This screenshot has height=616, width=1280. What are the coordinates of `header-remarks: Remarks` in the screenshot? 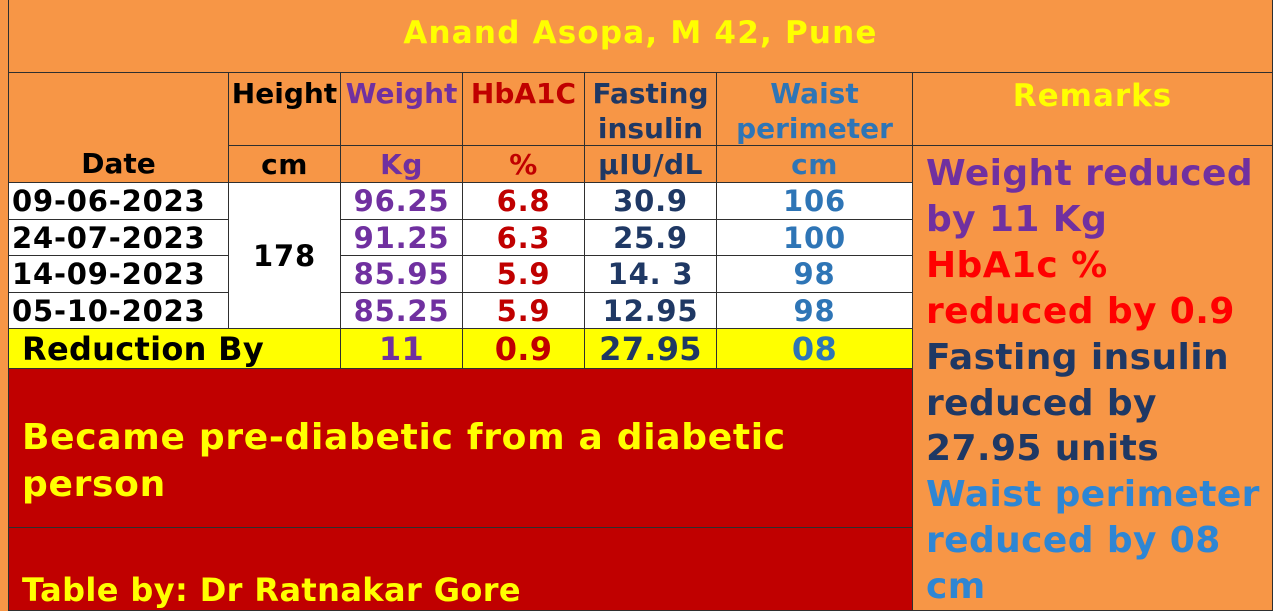 It's located at (1092, 109).